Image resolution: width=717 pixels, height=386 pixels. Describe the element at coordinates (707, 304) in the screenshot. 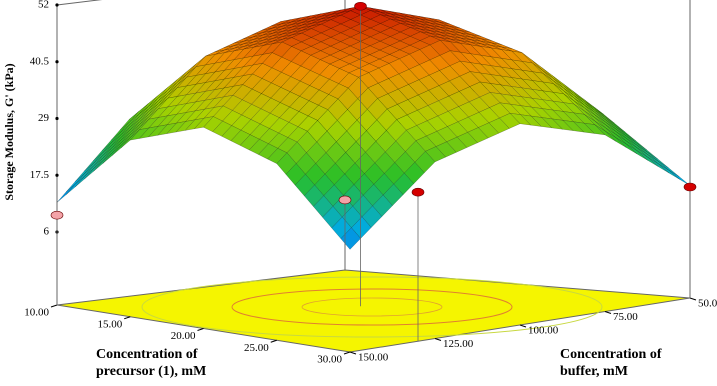

I see `y-tick-label: 50.00` at that location.